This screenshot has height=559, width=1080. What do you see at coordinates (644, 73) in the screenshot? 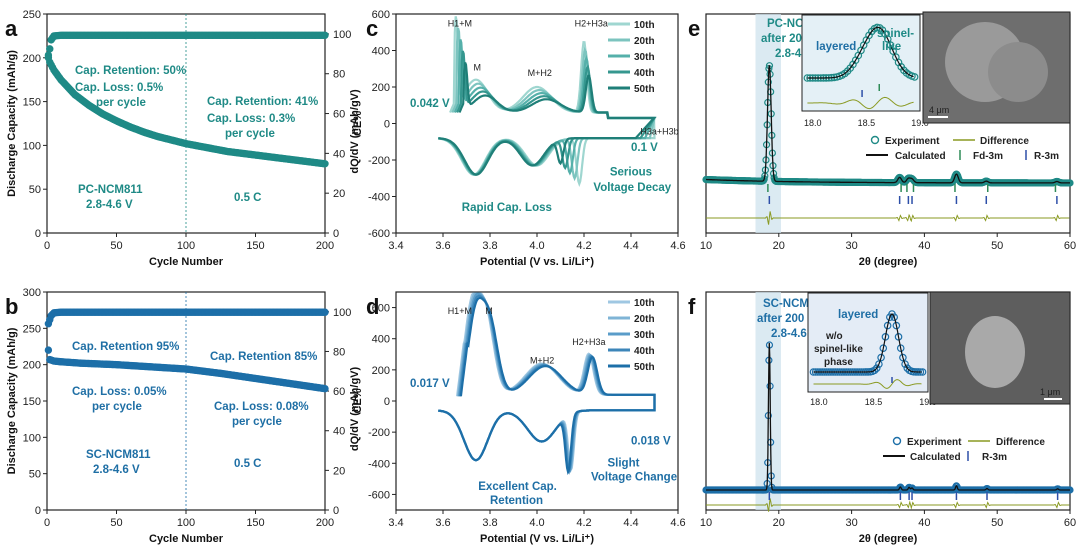
I see `legend-label-40th: 40th` at bounding box center [644, 73].